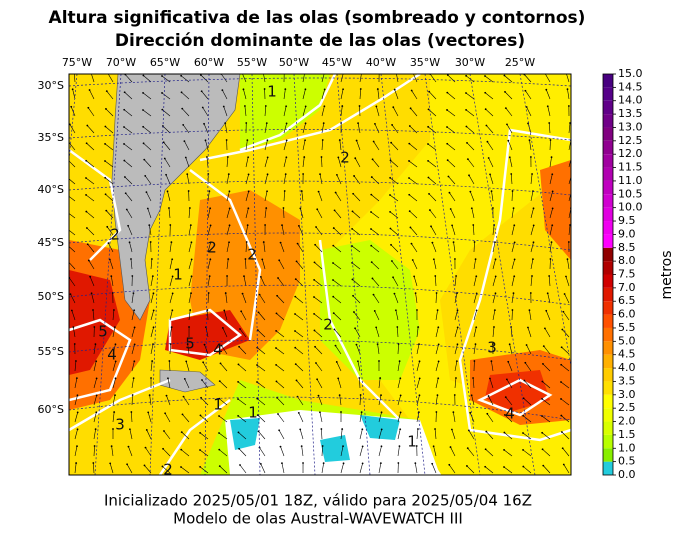 This screenshot has height=541, width=679. Describe the element at coordinates (51, 189) in the screenshot. I see `lat-label: 40°S` at that location.